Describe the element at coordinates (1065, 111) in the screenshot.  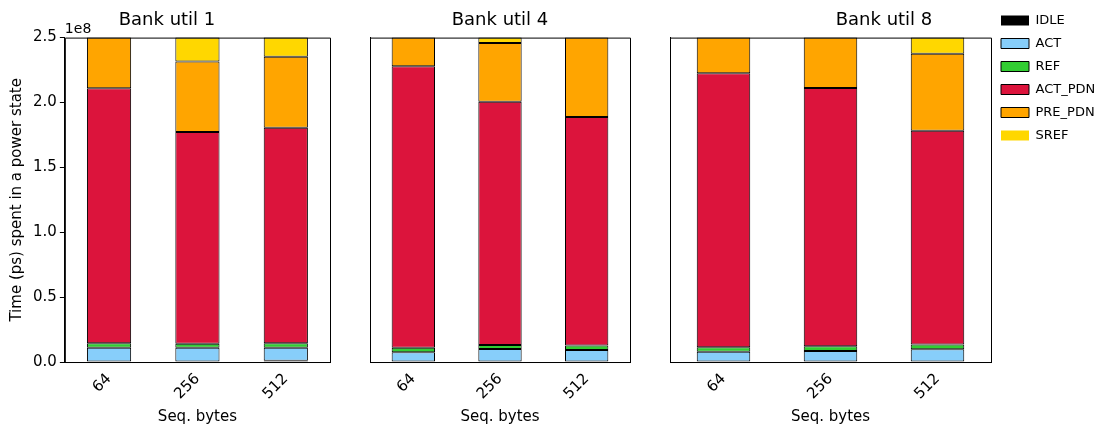
I see `legend-label: PRE_PDN` at that location.